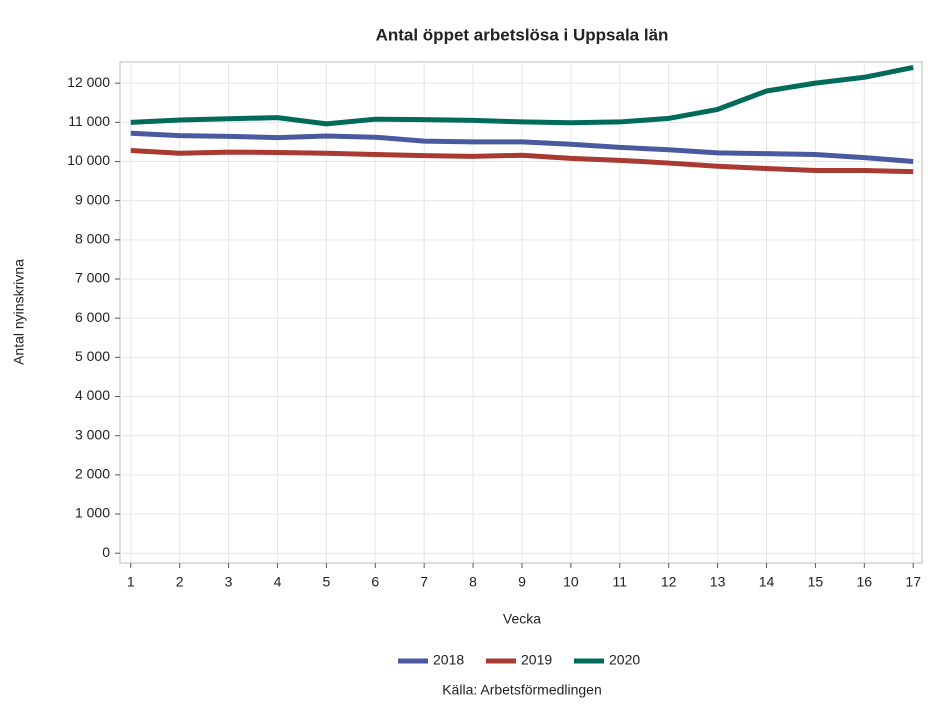 This screenshot has width=930, height=710. What do you see at coordinates (92, 199) in the screenshot?
I see `y-tick-label: 9 000` at bounding box center [92, 199].